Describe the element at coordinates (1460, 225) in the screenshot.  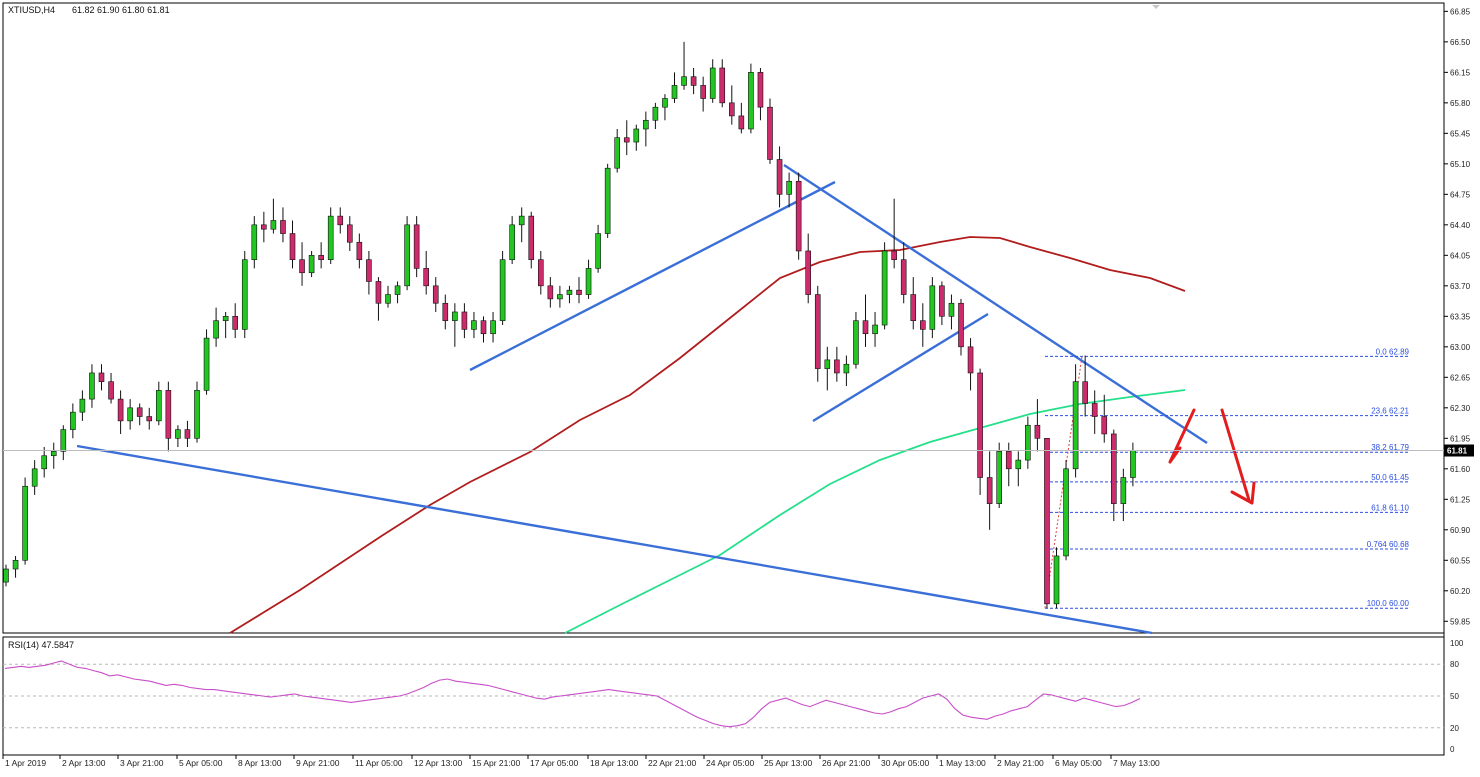
I see `price-tick-label: 64.40` at that location.